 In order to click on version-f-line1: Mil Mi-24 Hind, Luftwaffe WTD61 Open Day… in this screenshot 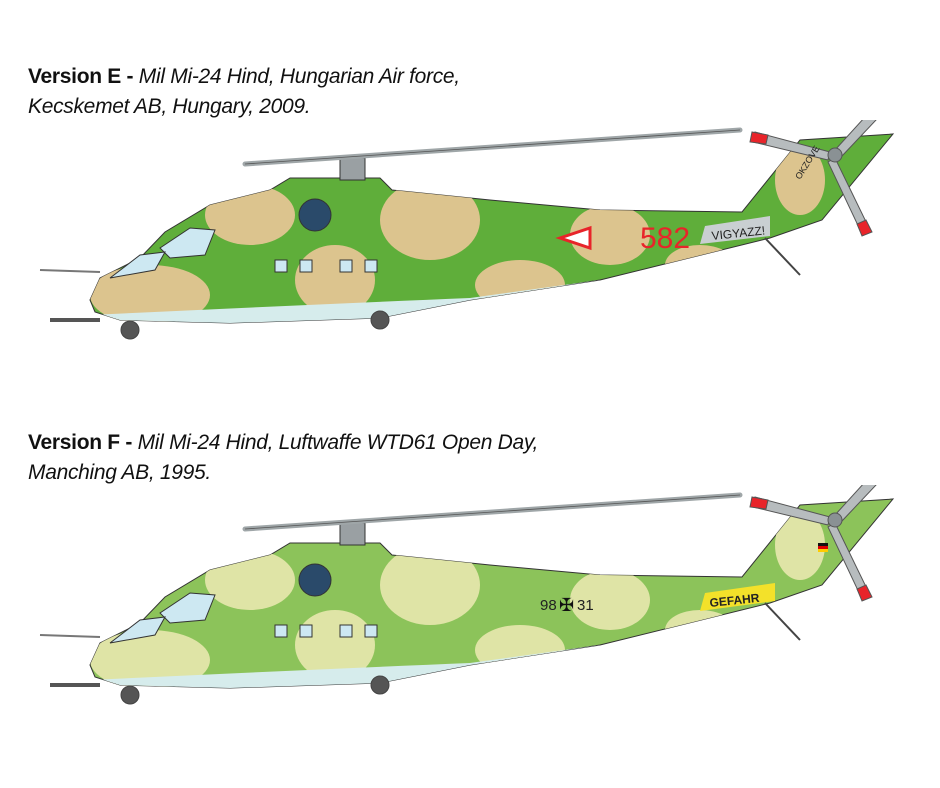, I will do `click(338, 442)`.